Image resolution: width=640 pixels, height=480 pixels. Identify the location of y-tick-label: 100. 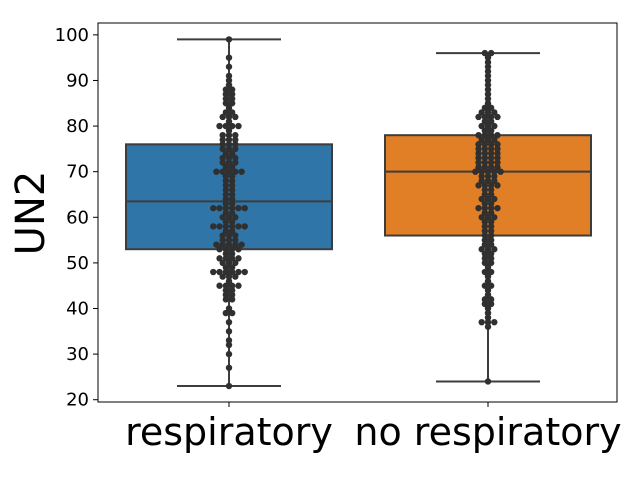
(72, 35).